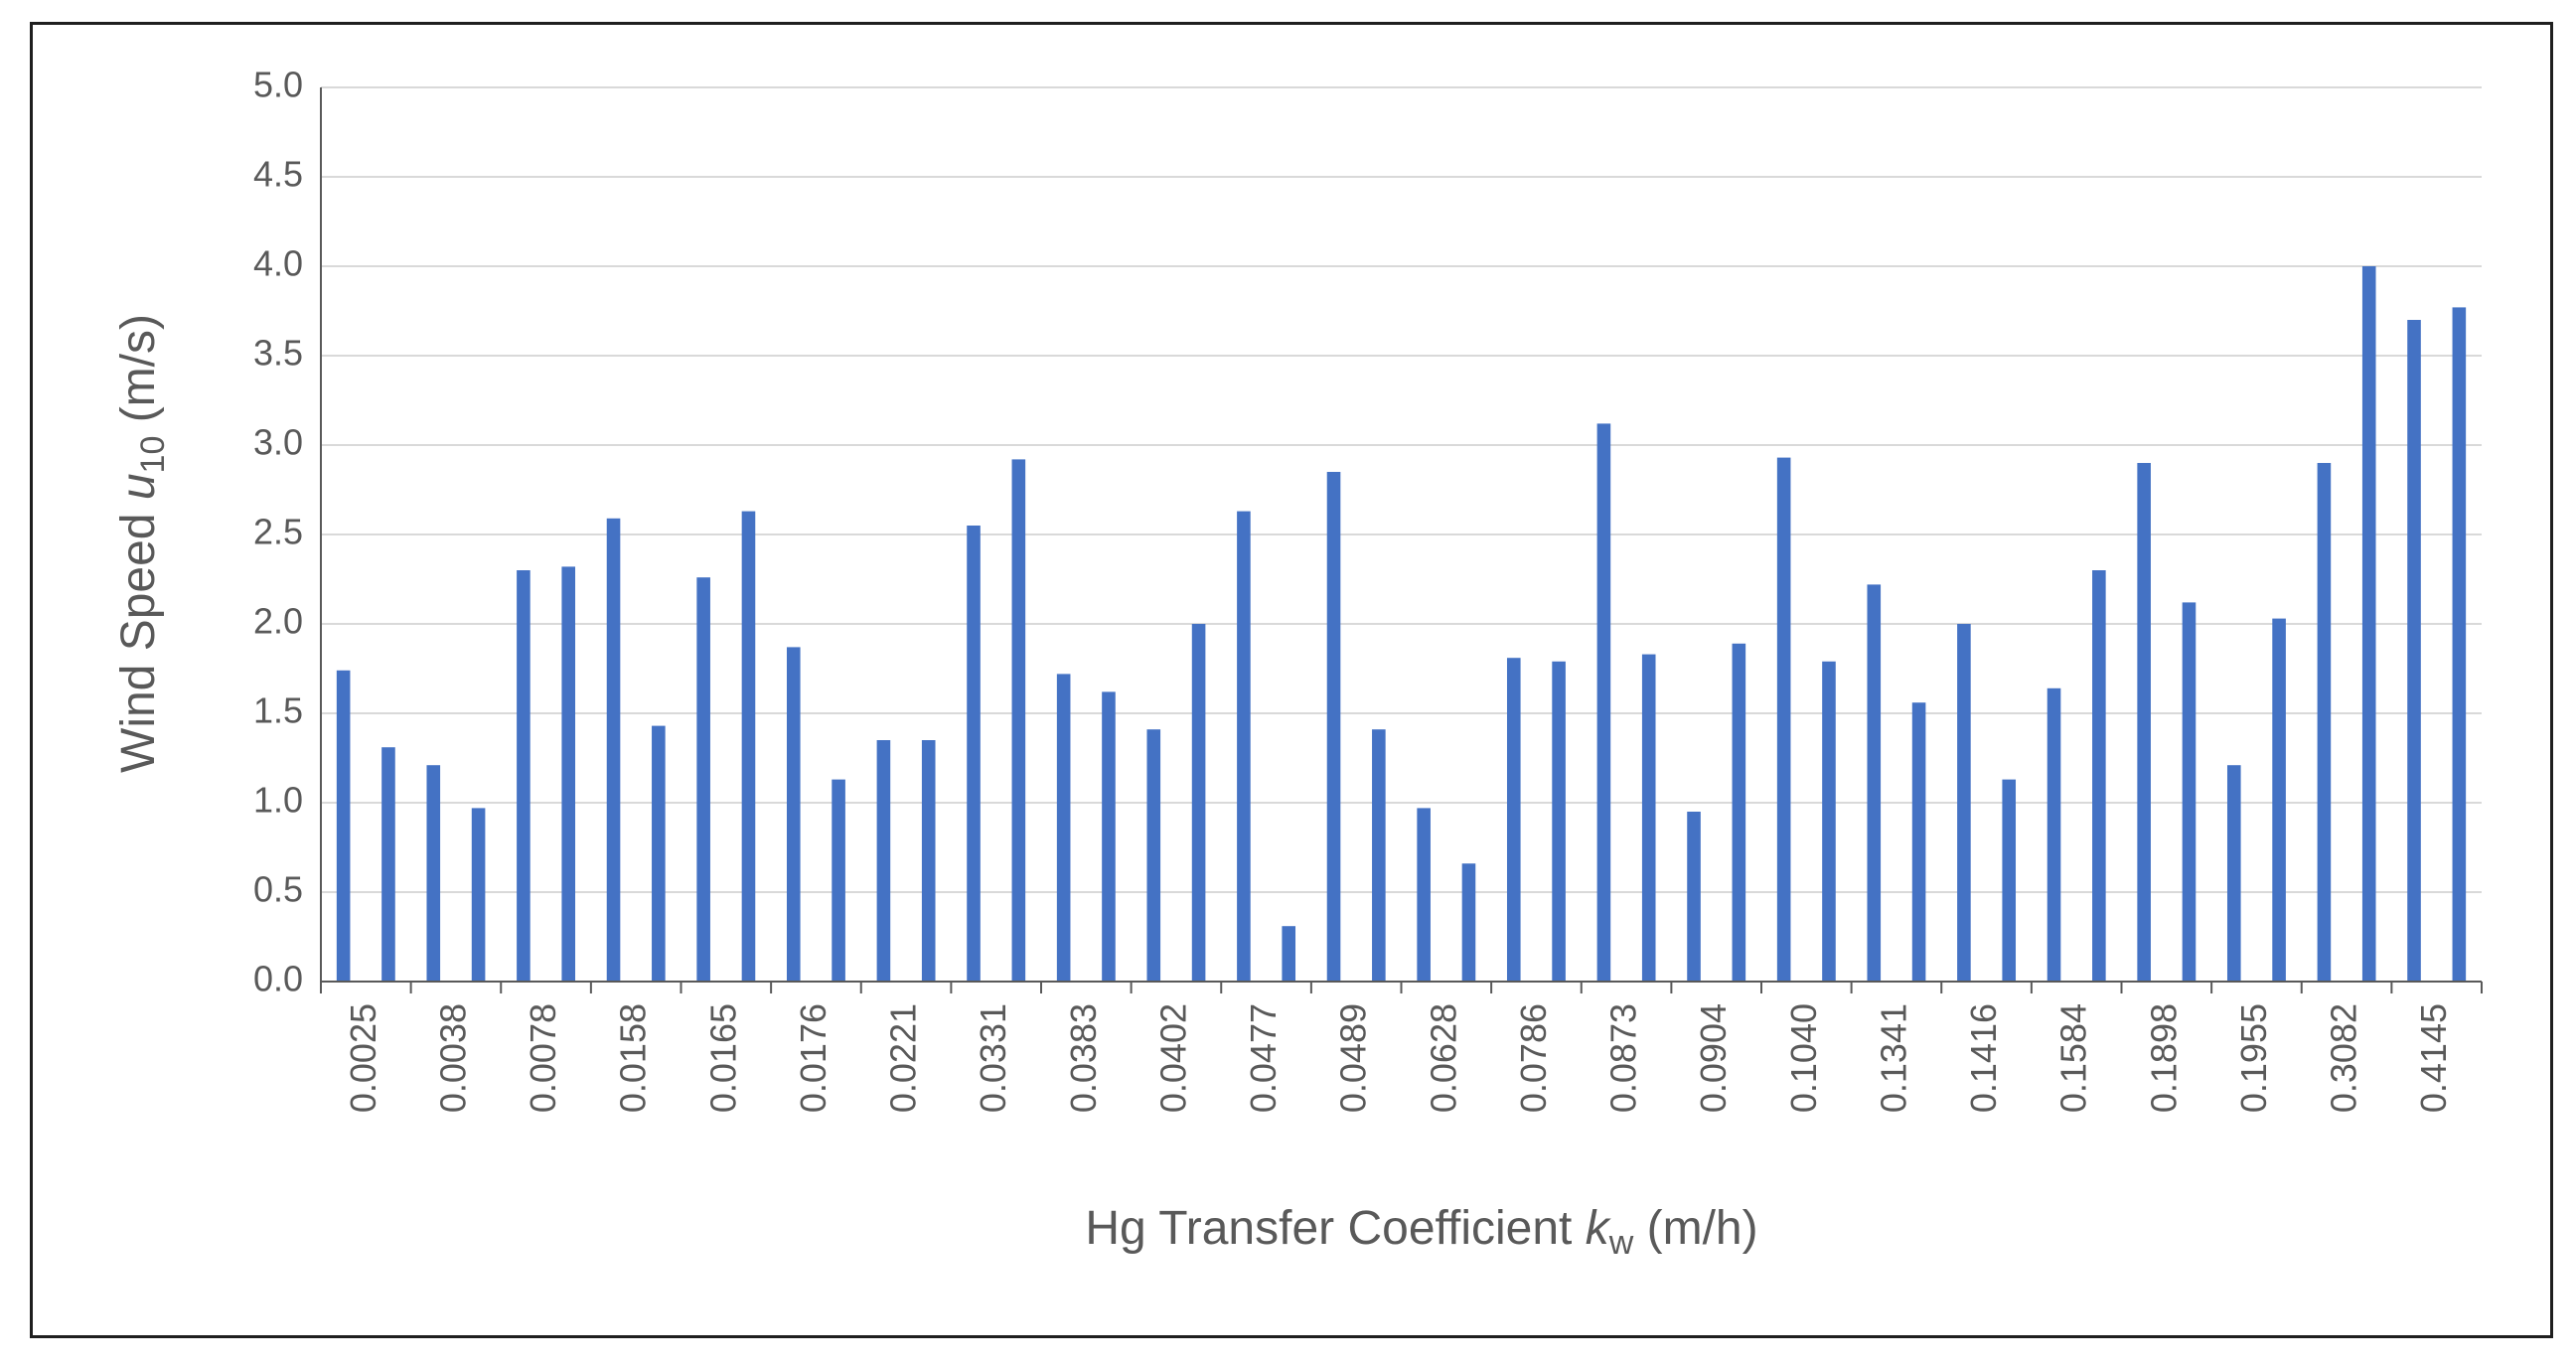  Describe the element at coordinates (1695, 1229) in the screenshot. I see `x-axis-title-unit: (m/h)` at that location.